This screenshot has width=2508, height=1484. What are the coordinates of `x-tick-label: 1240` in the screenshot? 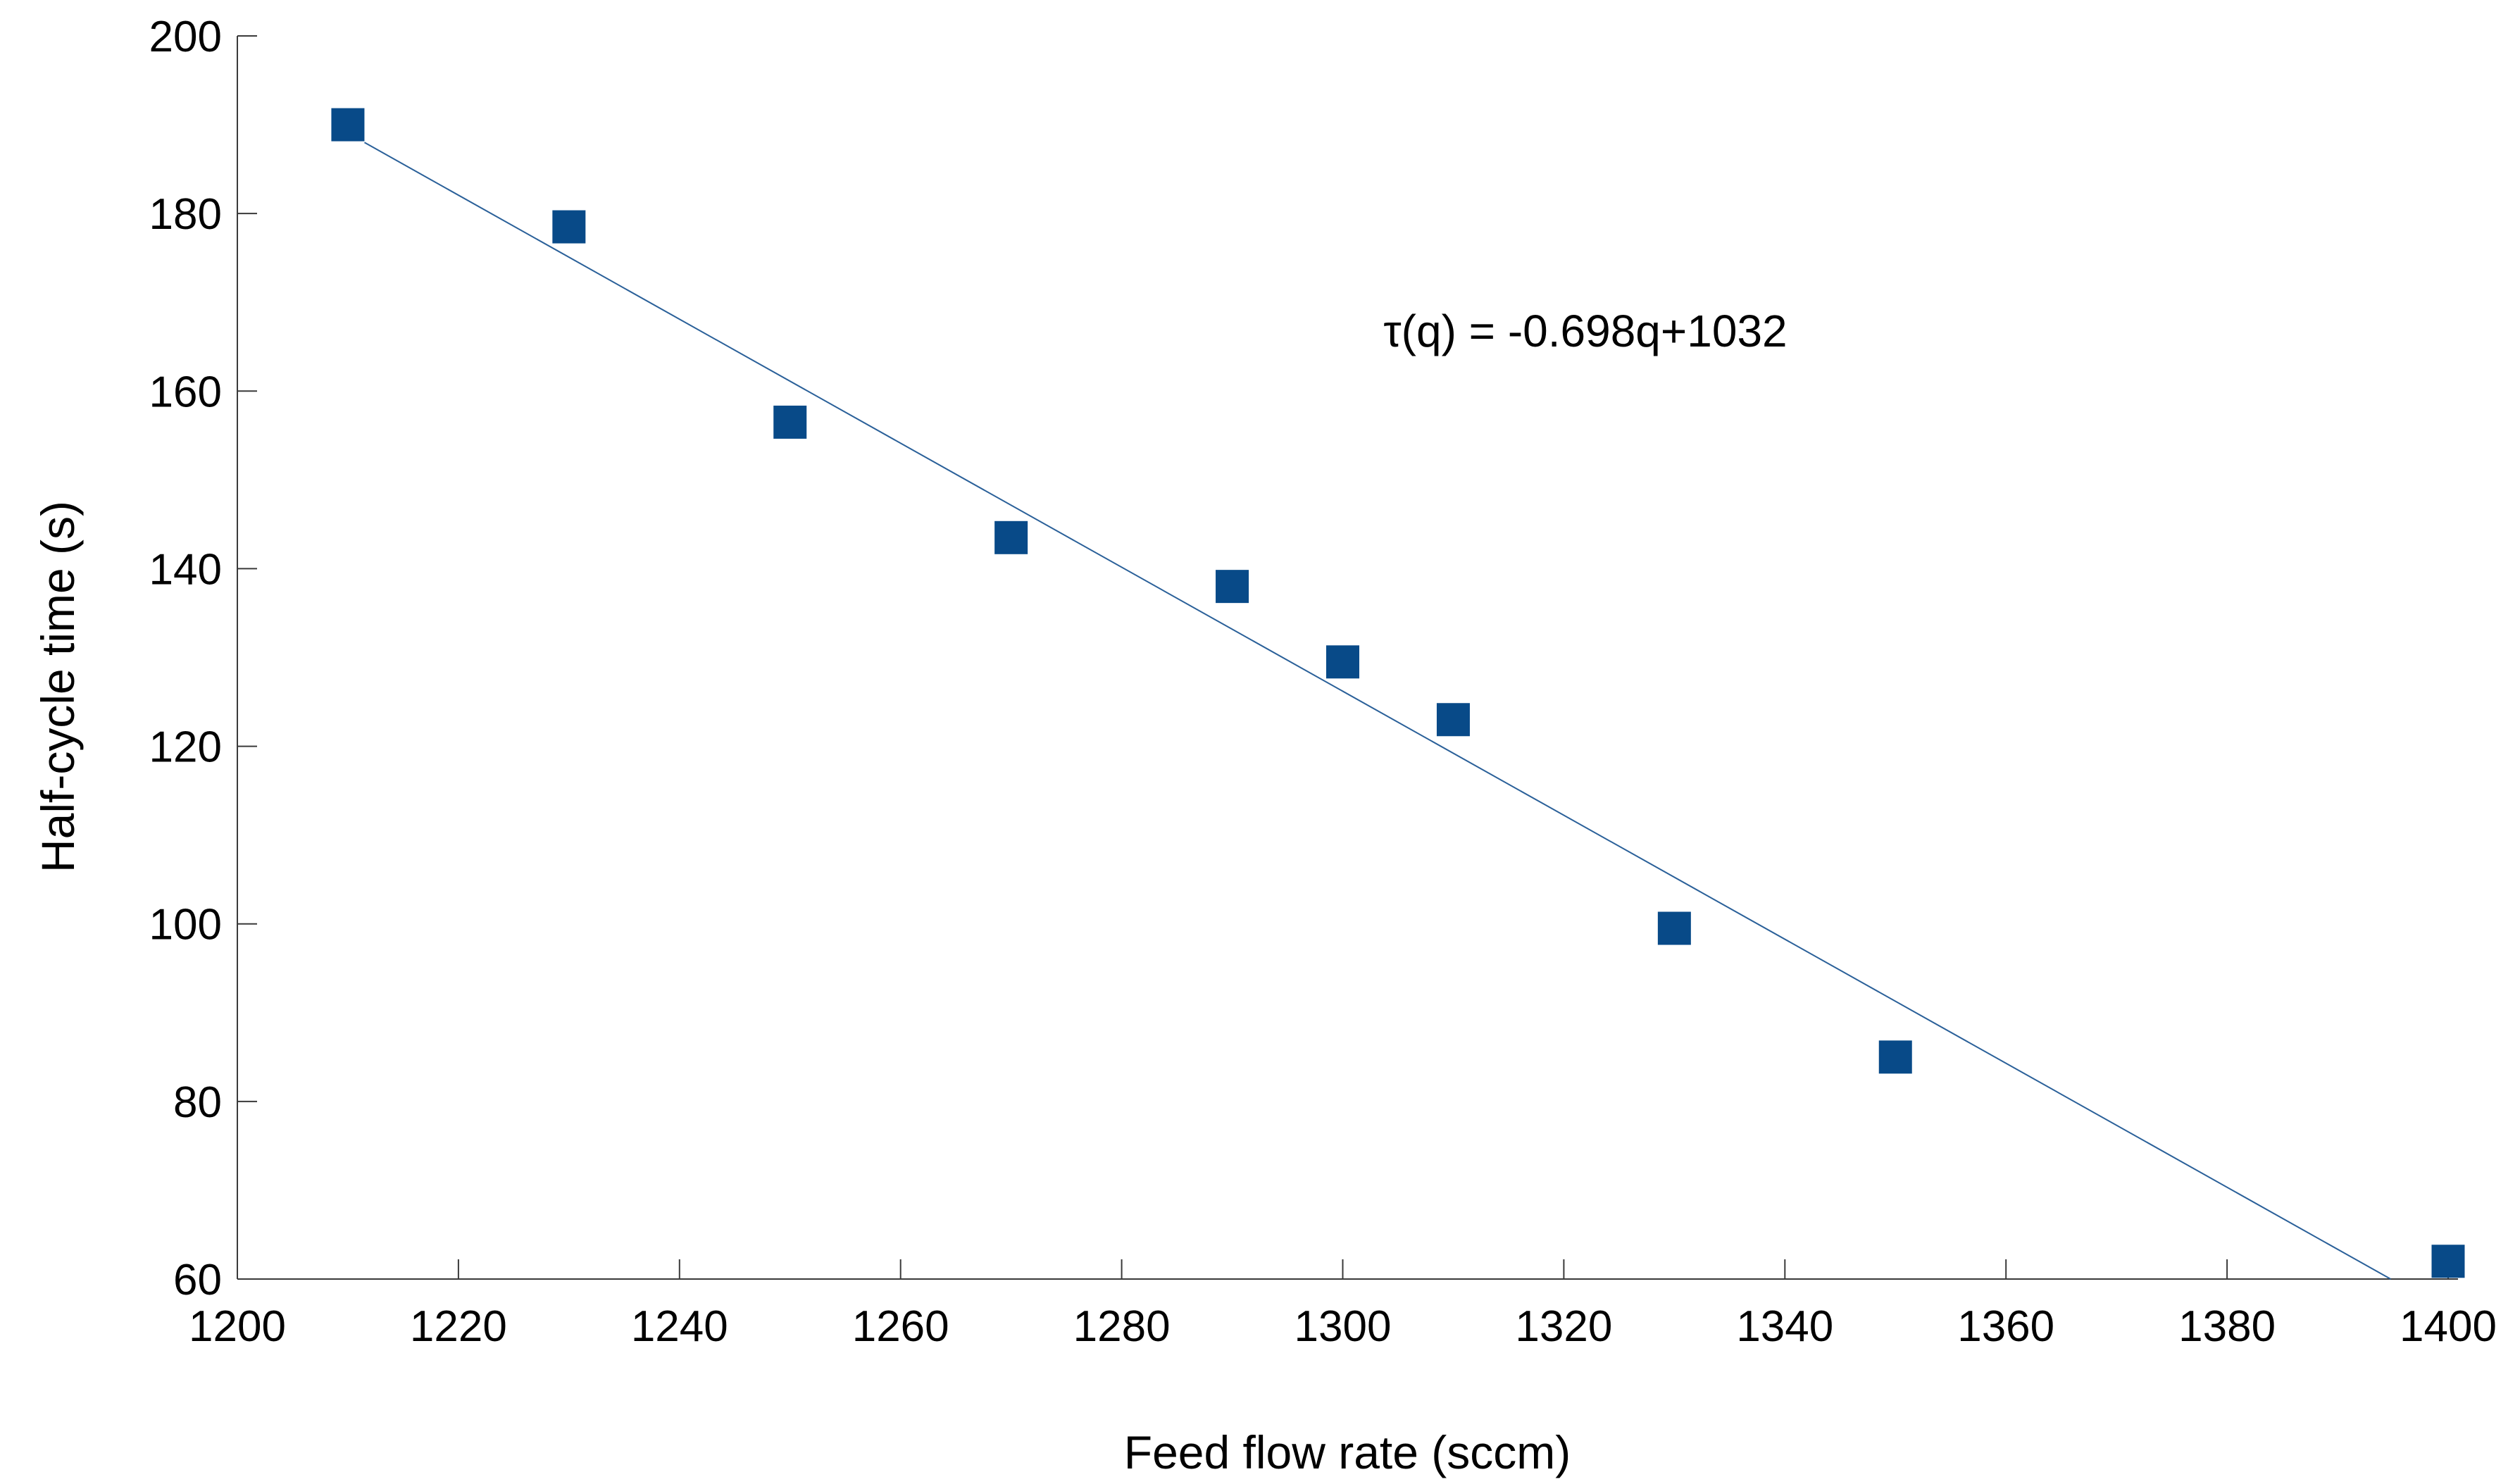 It's located at (679, 1326).